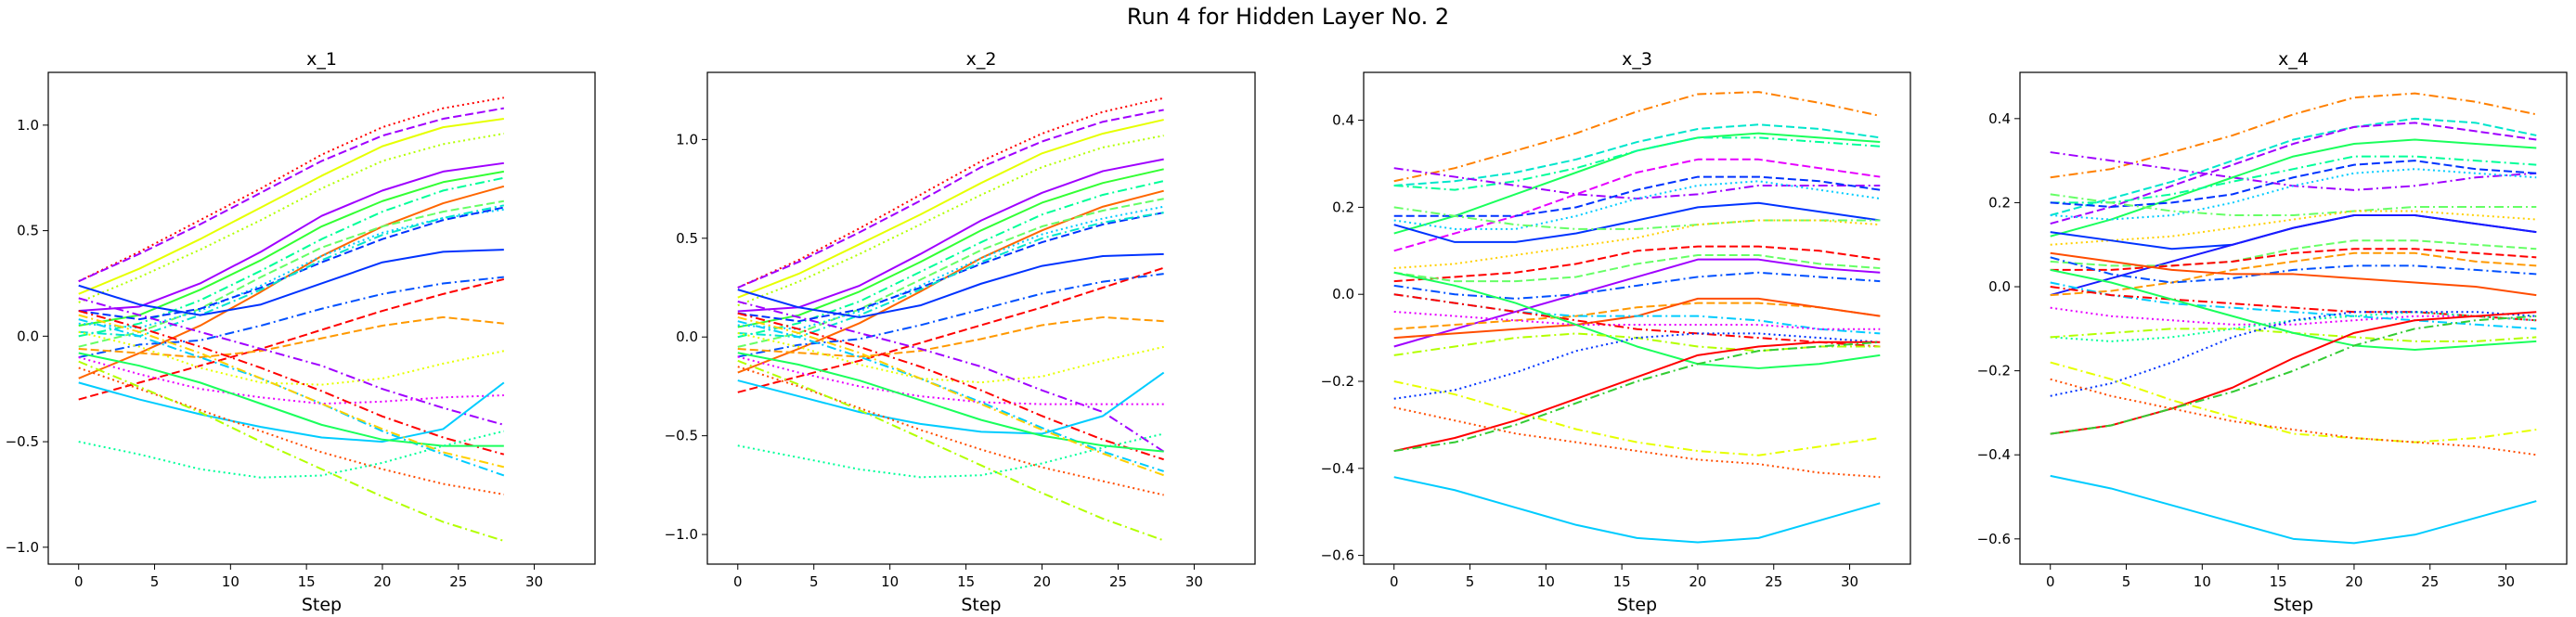  What do you see at coordinates (28, 231) in the screenshot?
I see `y-tick-label: 0.5` at bounding box center [28, 231].